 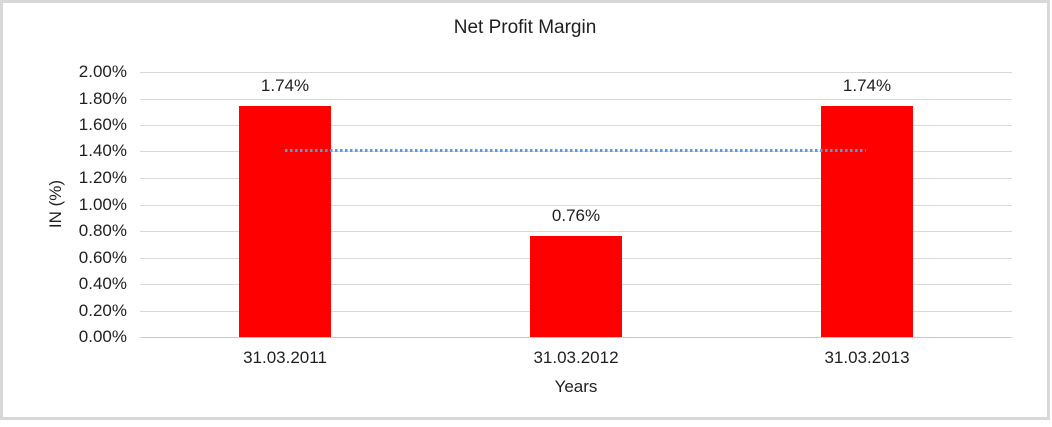 What do you see at coordinates (102, 177) in the screenshot?
I see `y-axis-tick-label: 1.20%` at bounding box center [102, 177].